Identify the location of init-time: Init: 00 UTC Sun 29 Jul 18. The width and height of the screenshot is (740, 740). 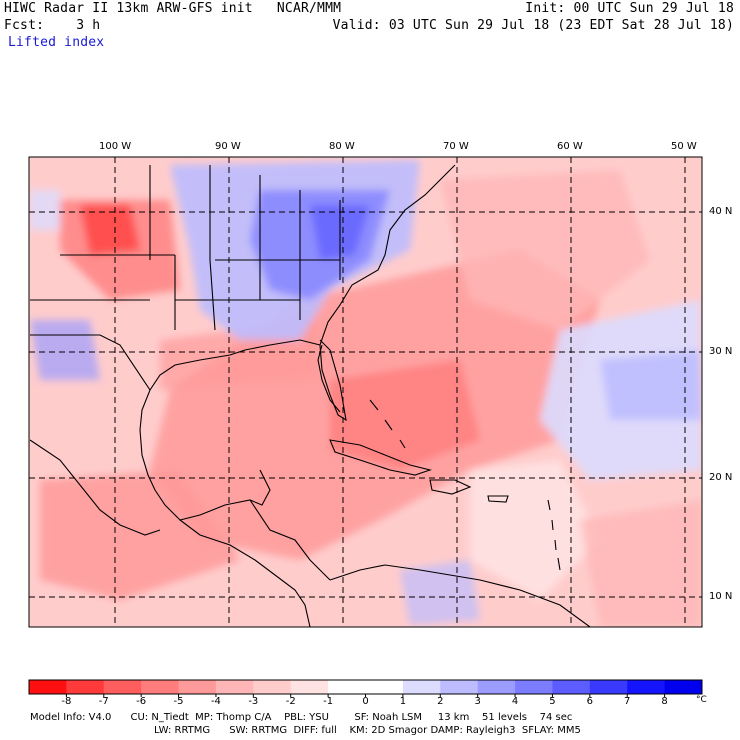
(629, 8).